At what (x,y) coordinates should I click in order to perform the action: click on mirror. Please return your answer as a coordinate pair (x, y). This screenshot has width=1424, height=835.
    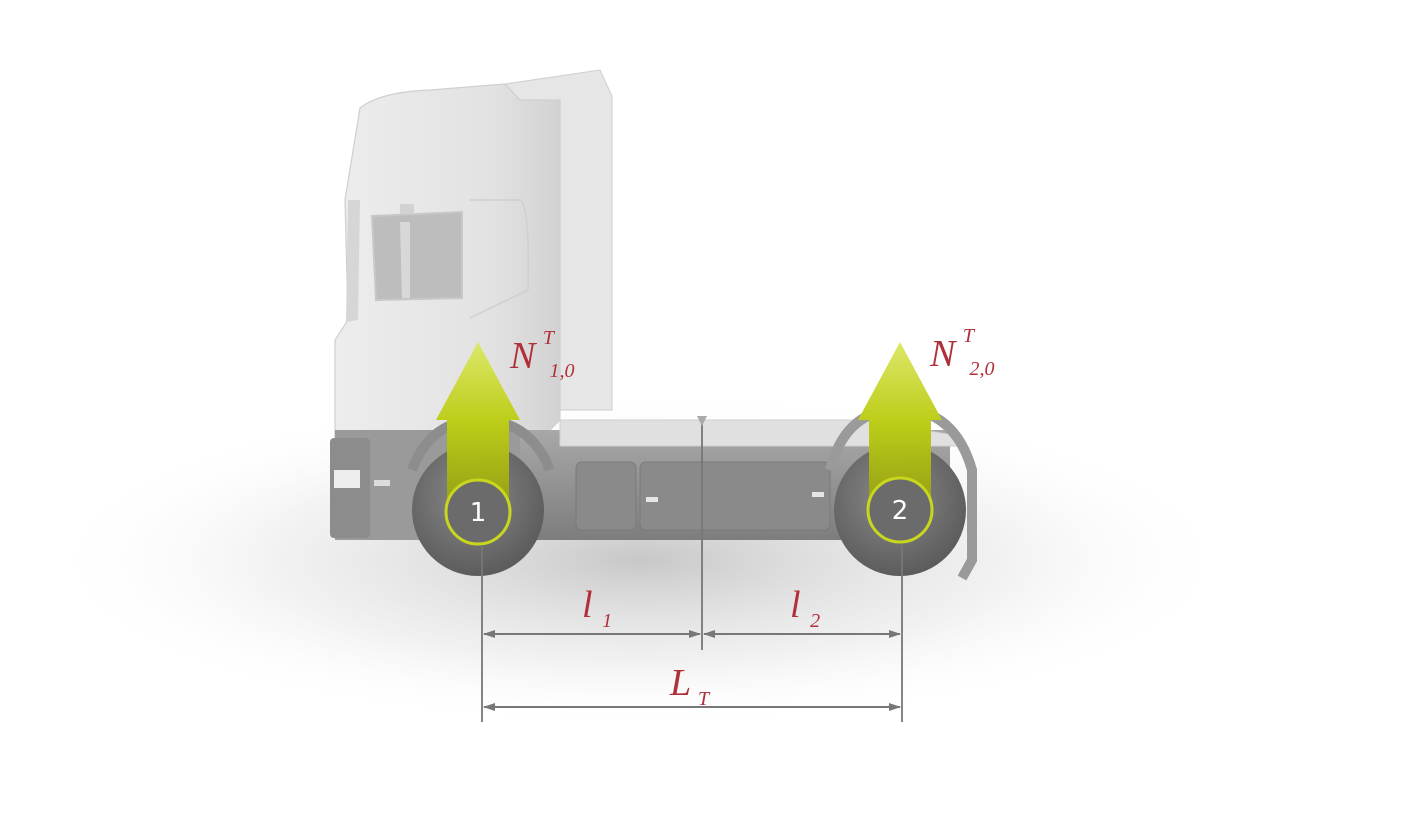
    Looking at the image, I should click on (407, 209).